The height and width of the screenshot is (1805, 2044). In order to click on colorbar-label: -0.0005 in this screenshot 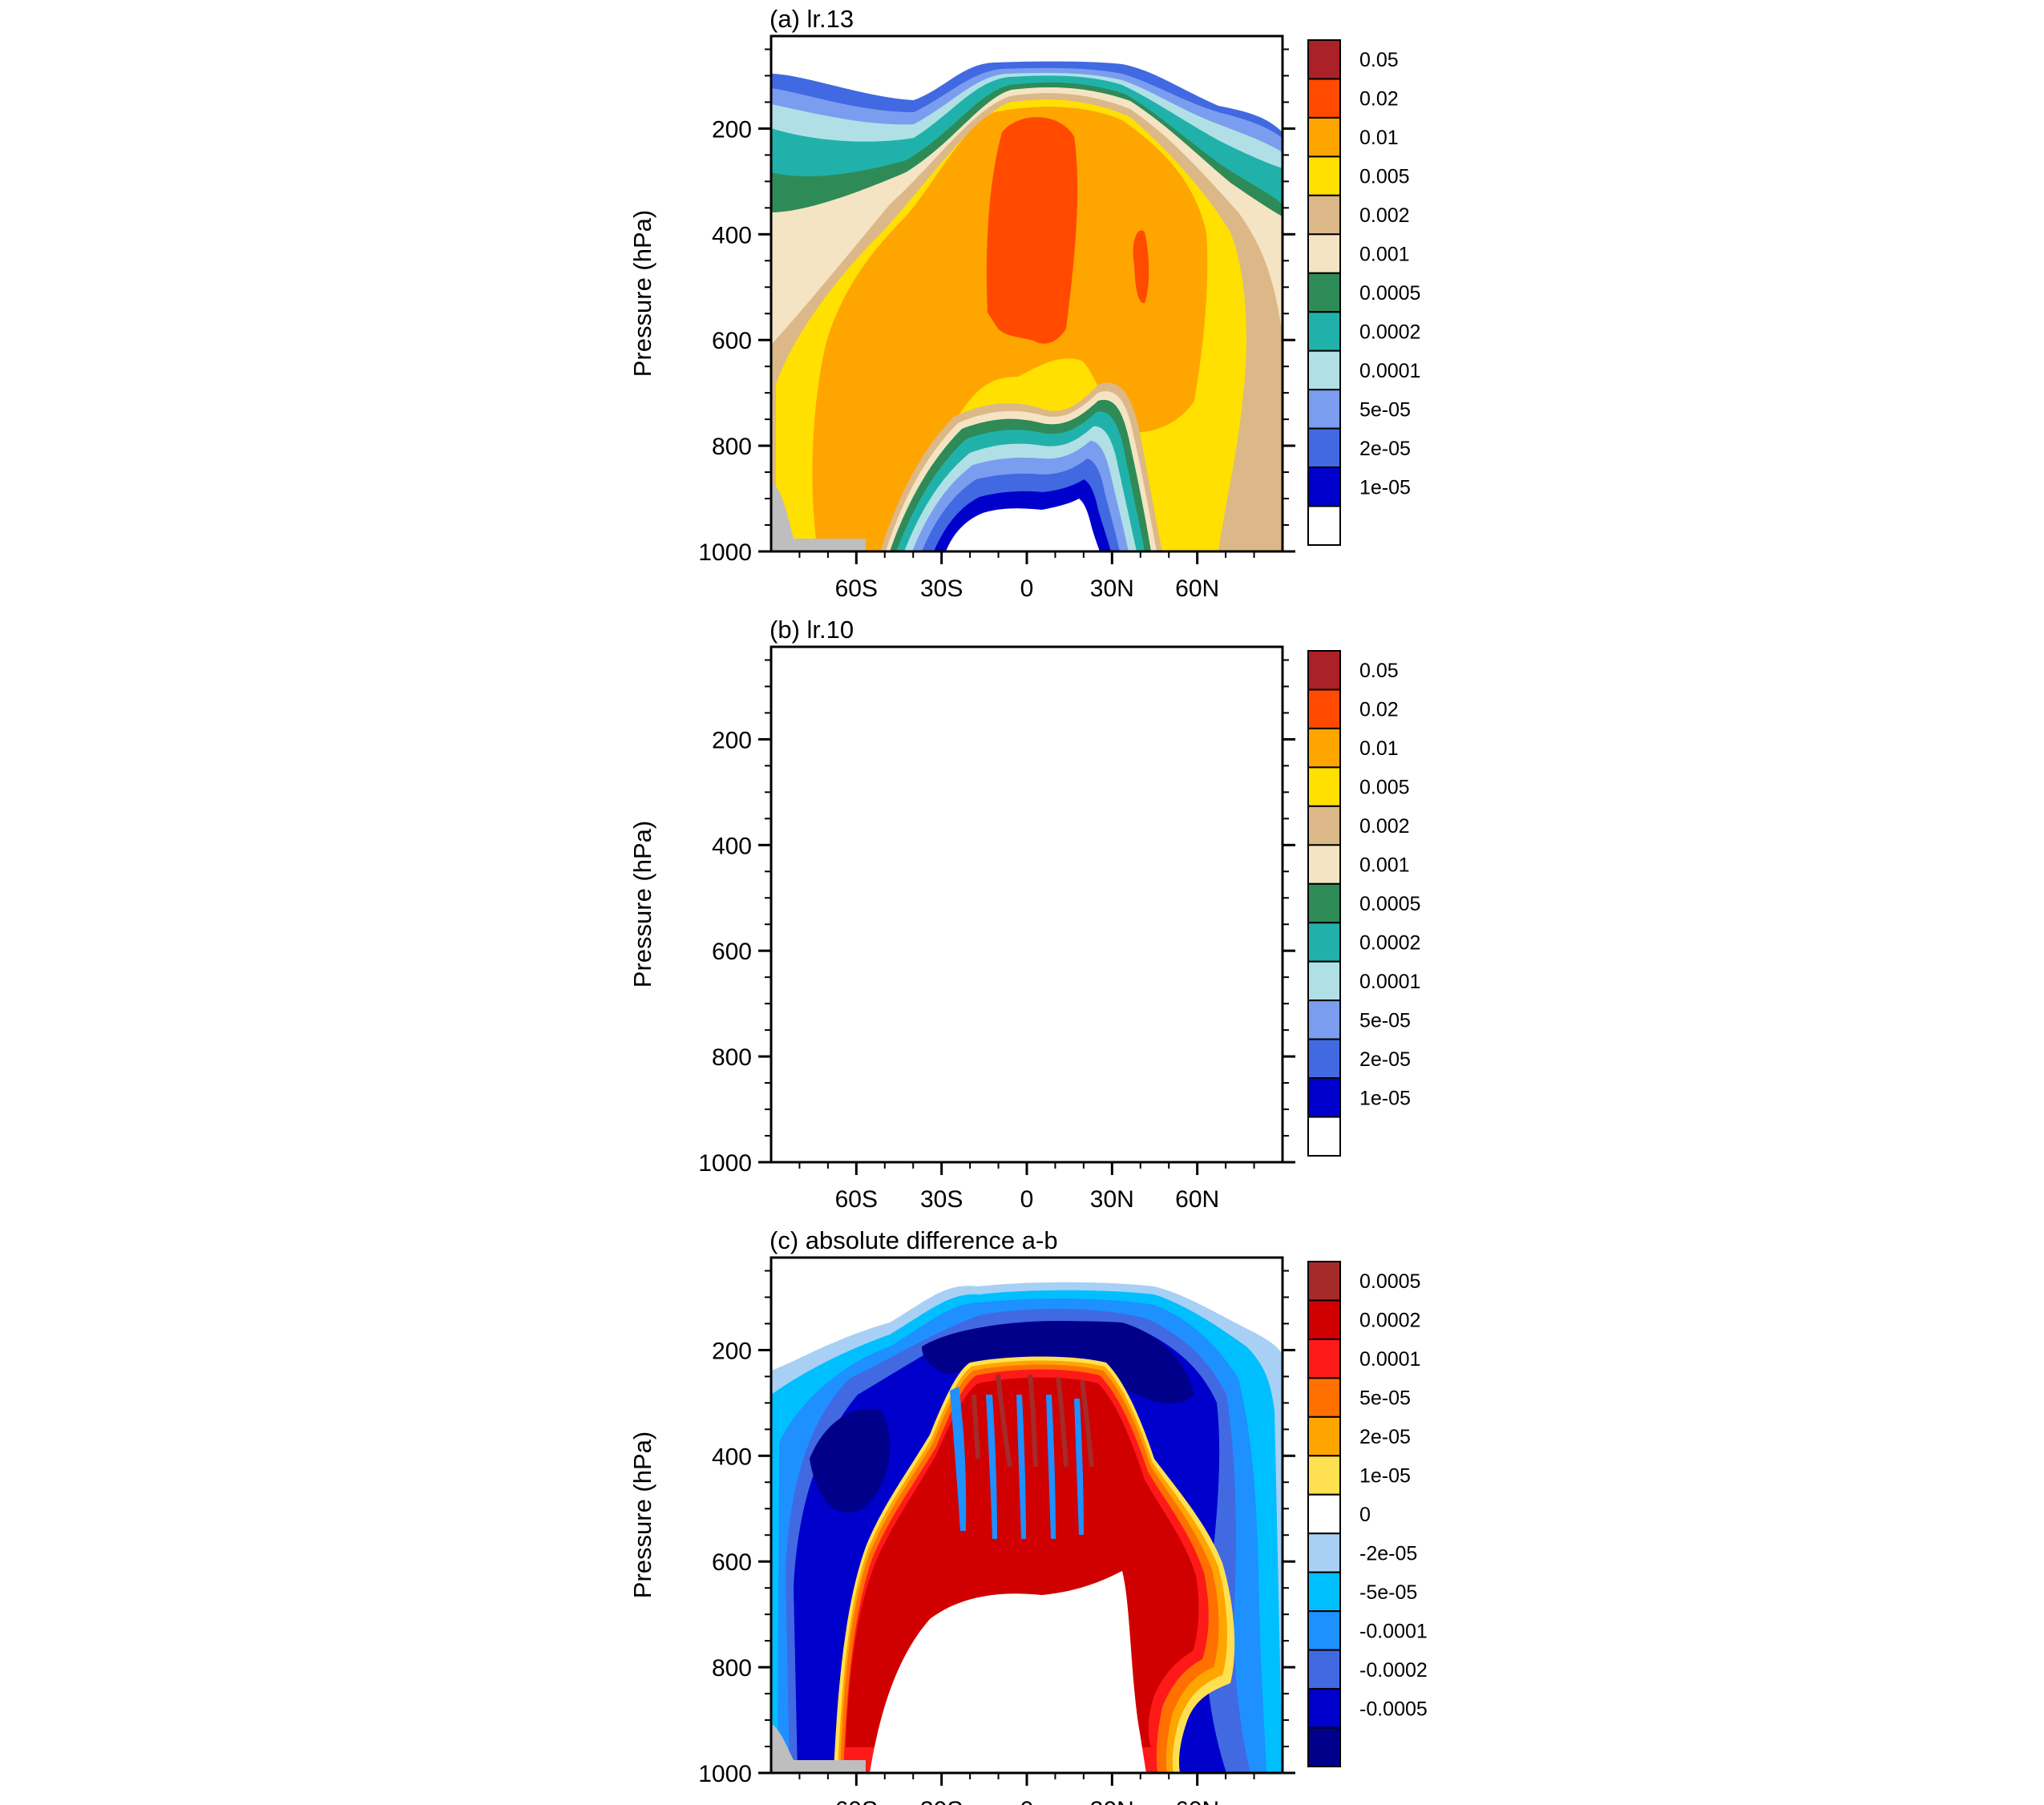, I will do `click(1393, 1709)`.